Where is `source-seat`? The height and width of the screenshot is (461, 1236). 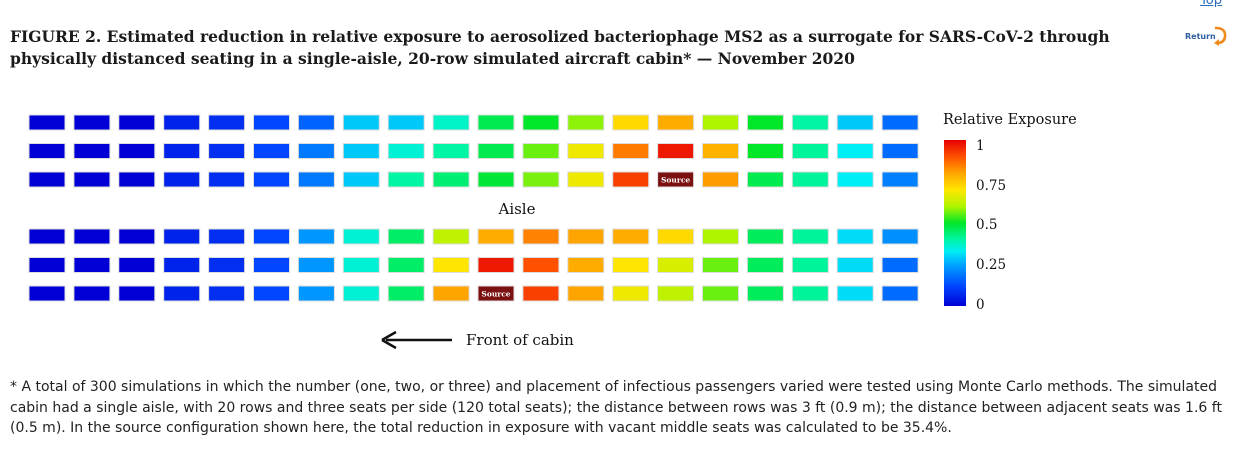
source-seat is located at coordinates (676, 179).